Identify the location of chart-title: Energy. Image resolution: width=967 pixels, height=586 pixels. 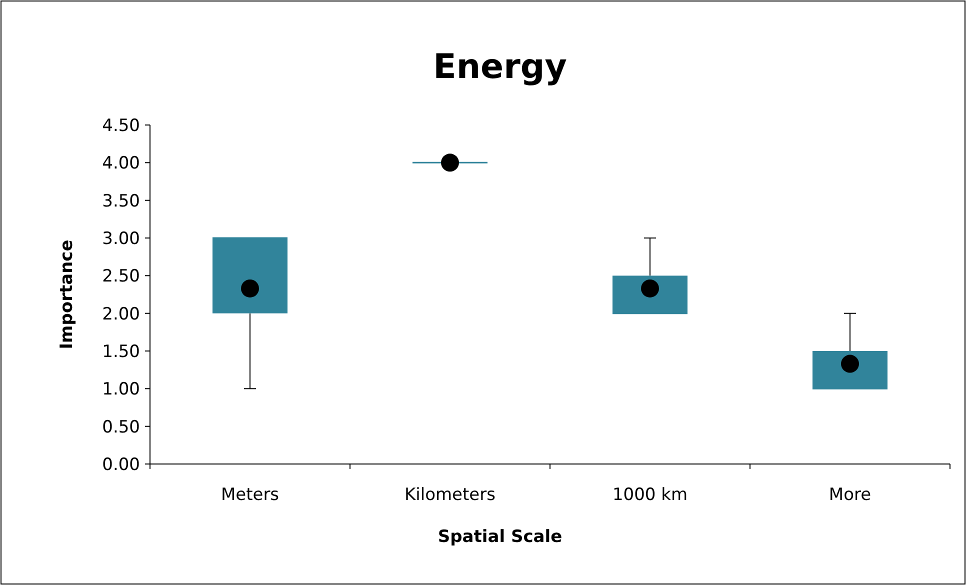
(500, 67).